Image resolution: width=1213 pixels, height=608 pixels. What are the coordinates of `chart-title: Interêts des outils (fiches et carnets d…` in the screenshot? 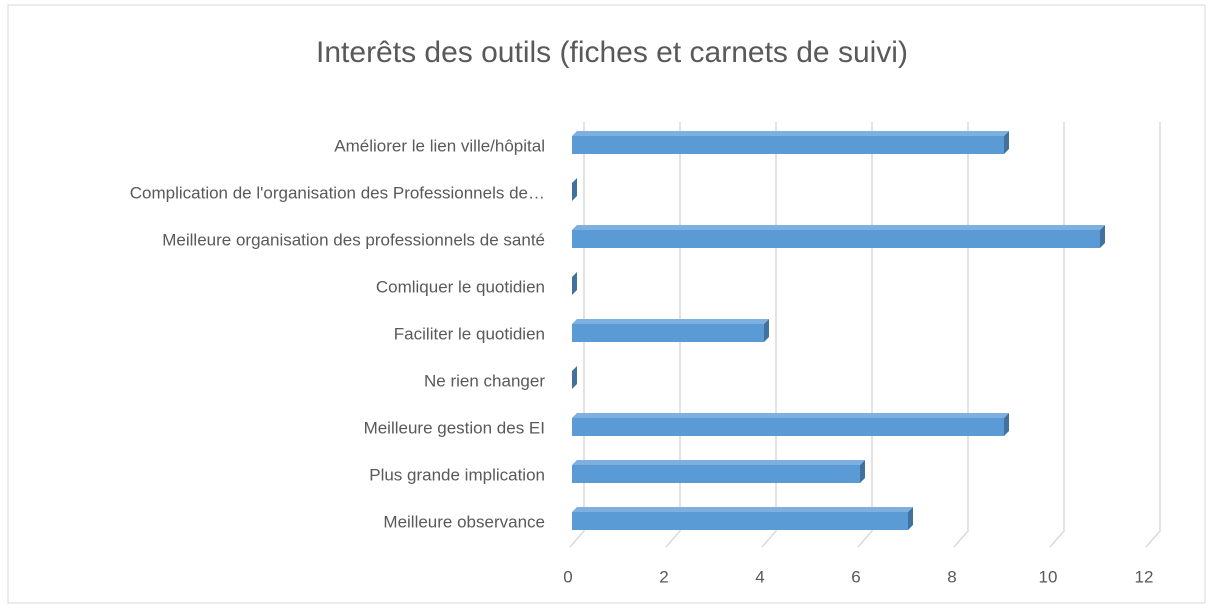 It's located at (612, 52).